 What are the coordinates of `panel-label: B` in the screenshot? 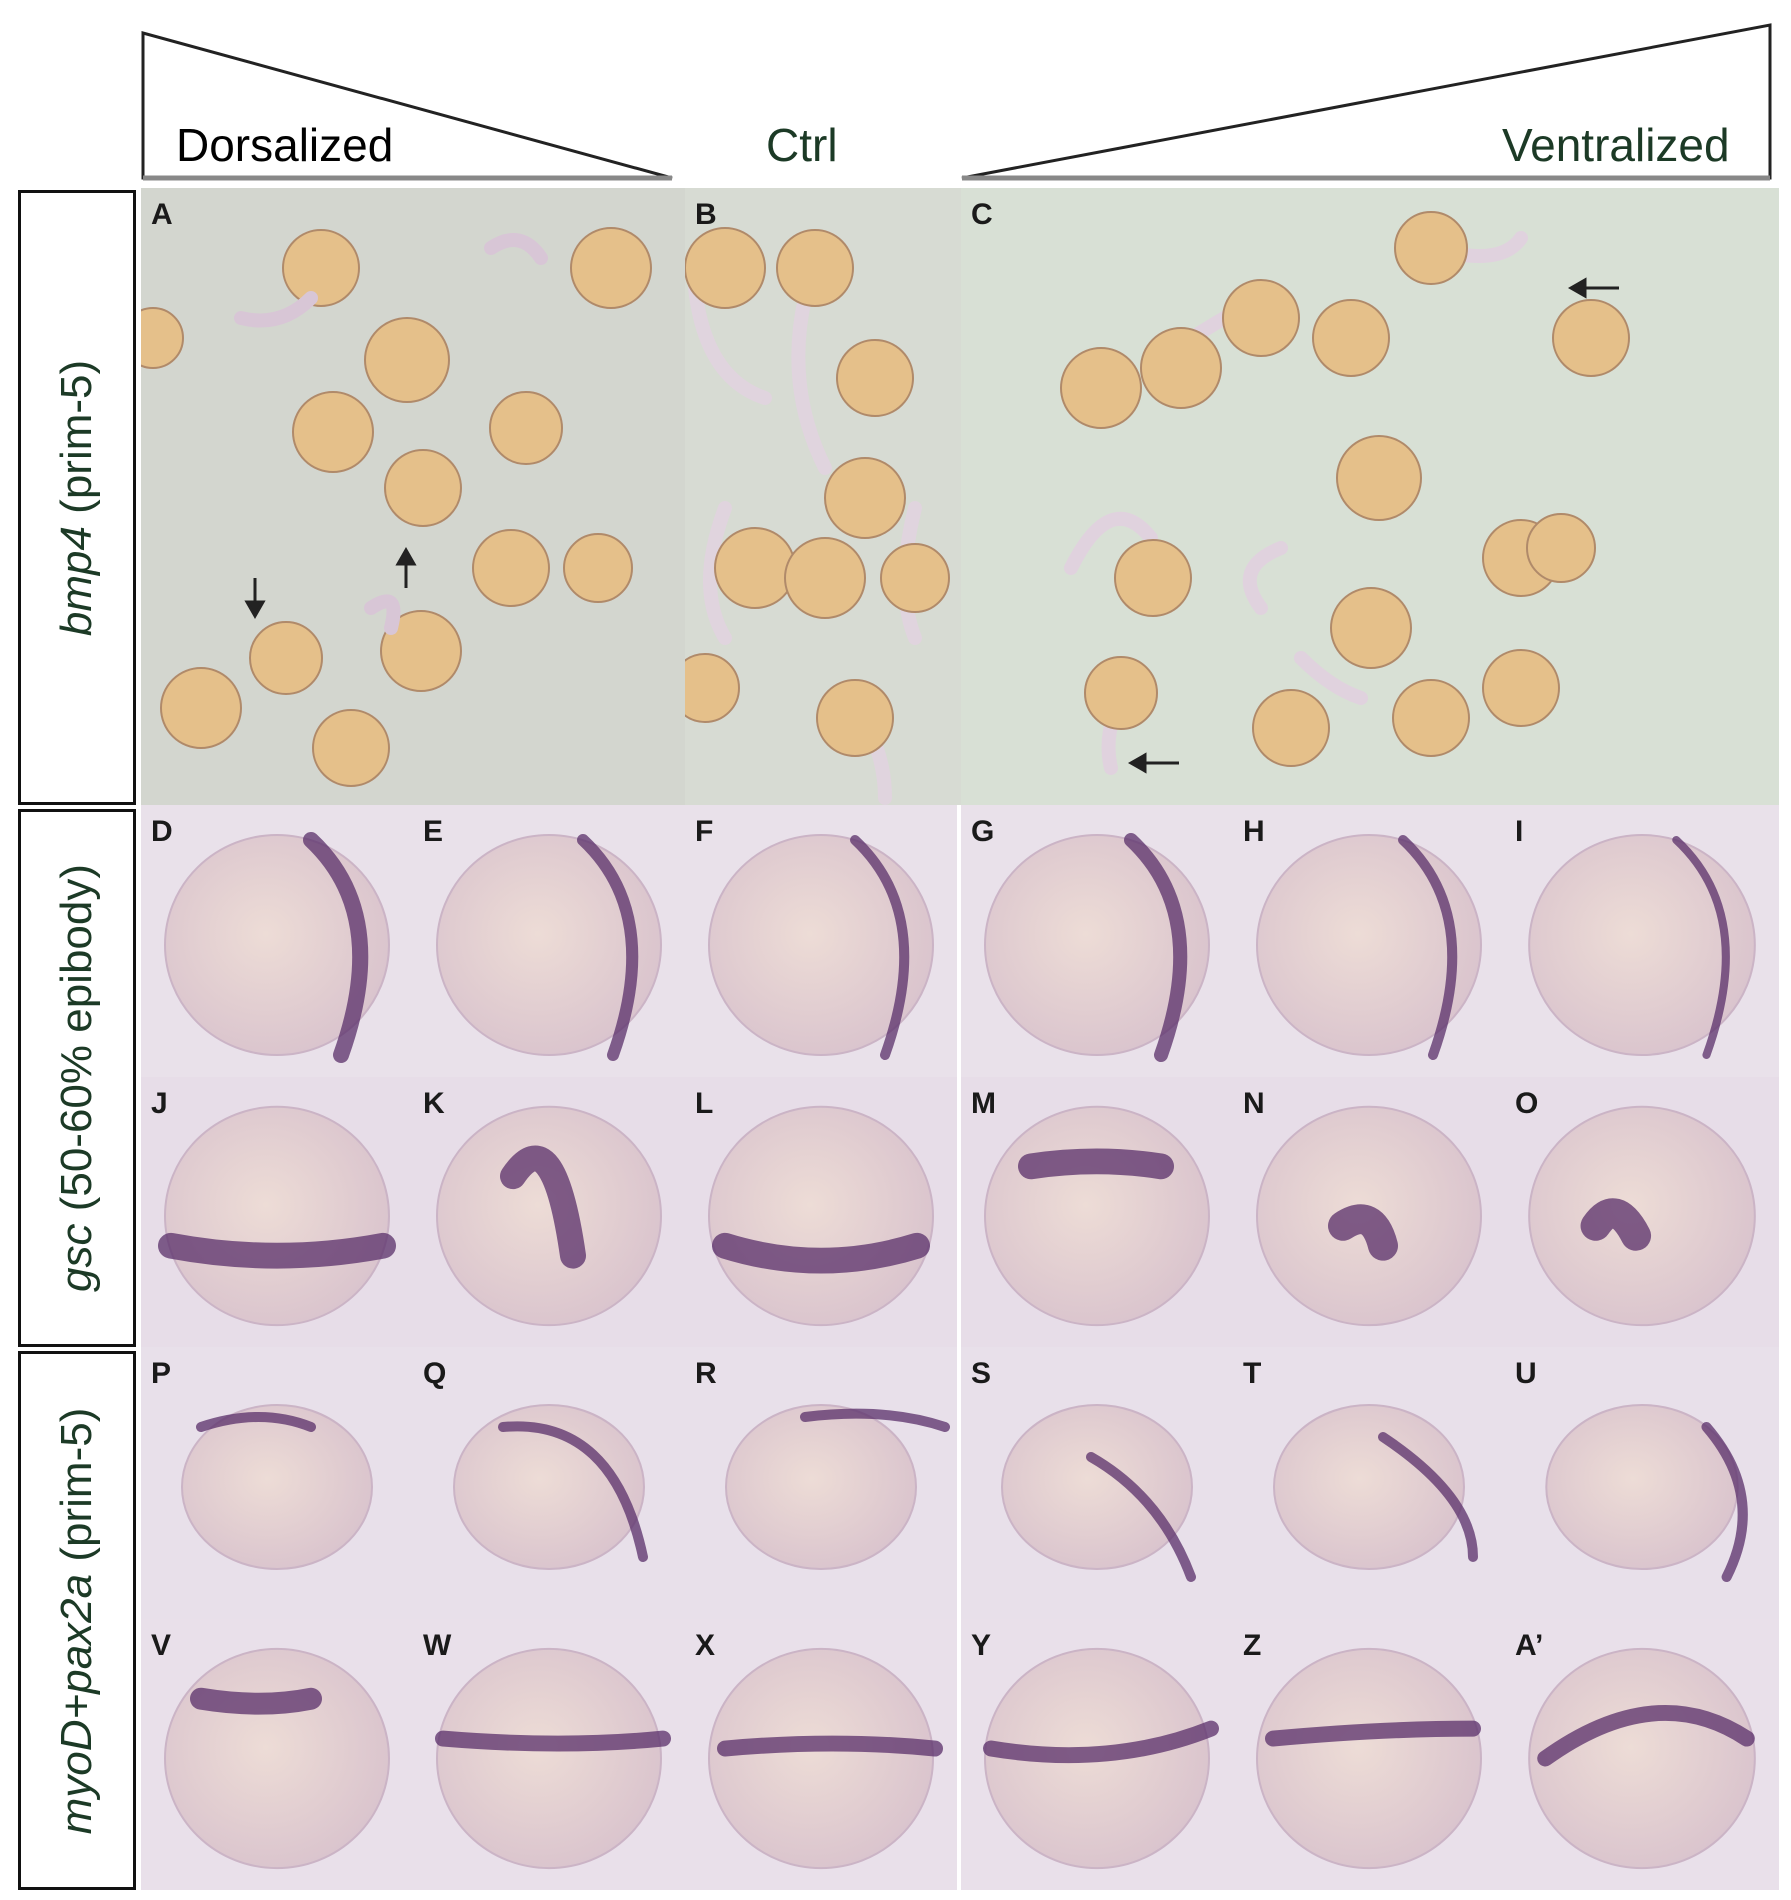 It's located at (706, 214).